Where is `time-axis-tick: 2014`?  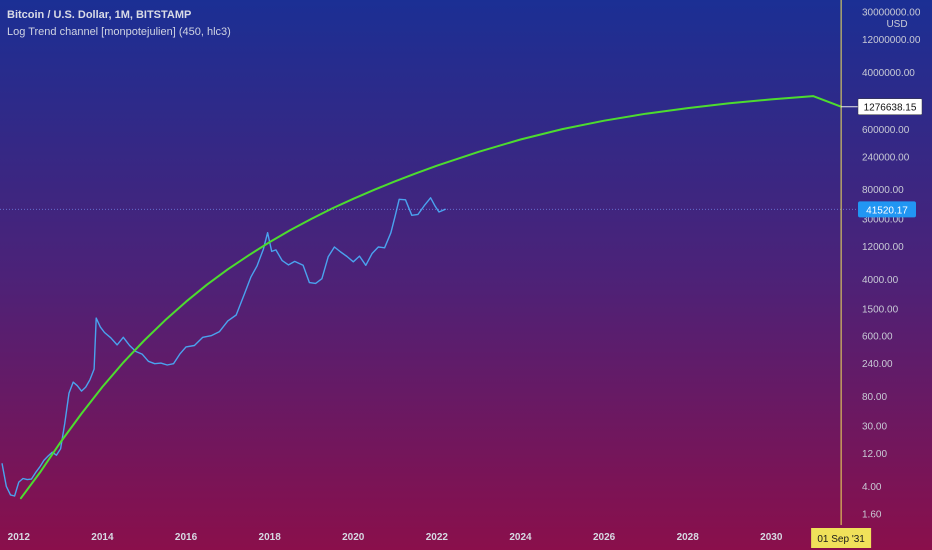
time-axis-tick: 2014 is located at coordinates (102, 537).